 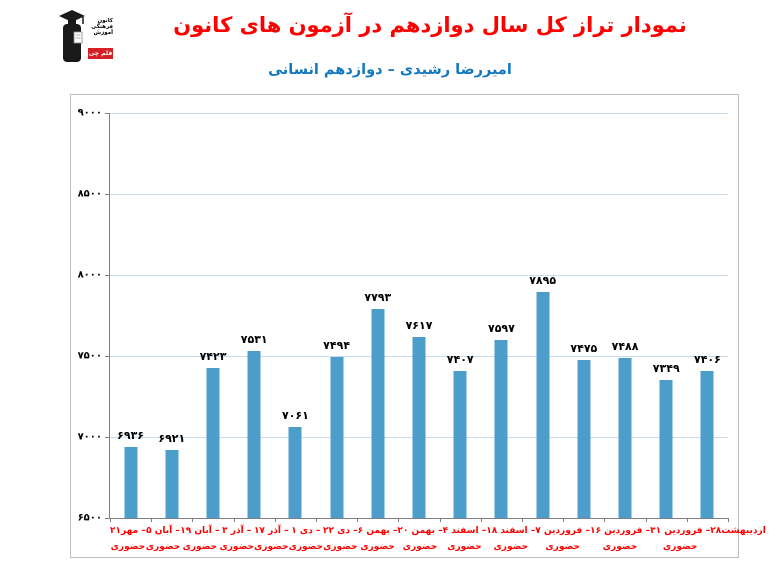 What do you see at coordinates (680, 539) in the screenshot?
I see `x-tick-label-text: ۳۱ فروردین – حضوری` at bounding box center [680, 539].